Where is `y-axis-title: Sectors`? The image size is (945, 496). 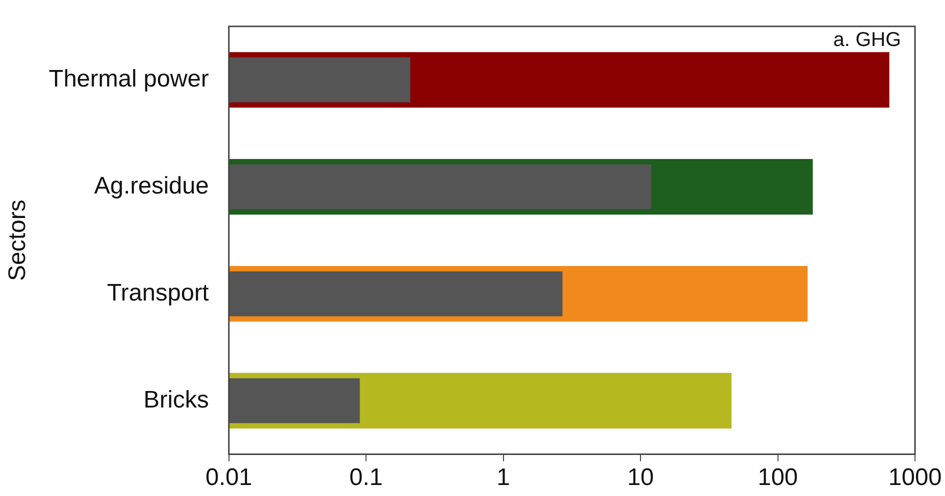 y-axis-title: Sectors is located at coordinates (18, 240).